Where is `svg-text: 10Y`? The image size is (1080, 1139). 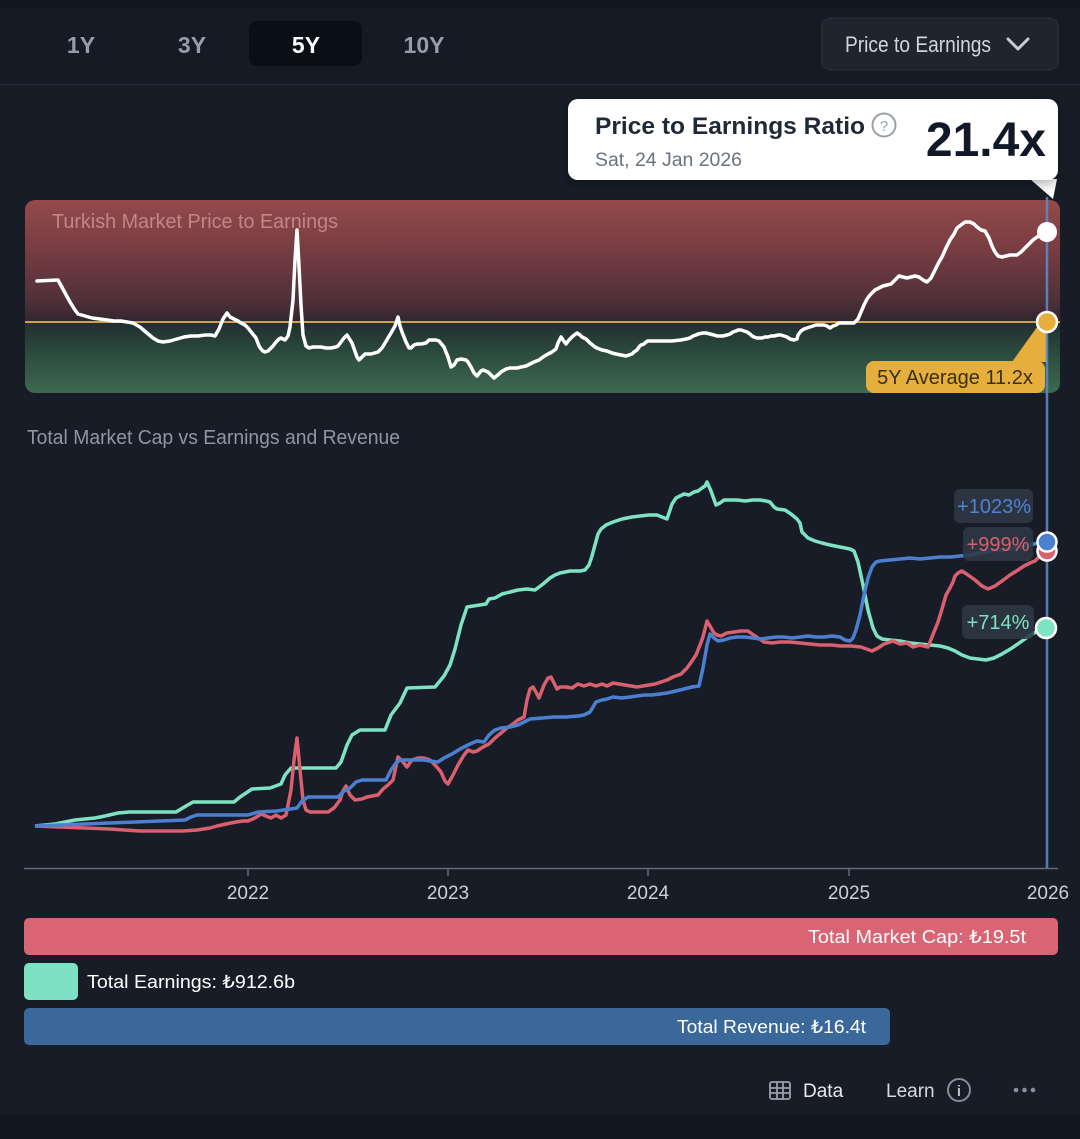 svg-text: 10Y is located at coordinates (424, 45).